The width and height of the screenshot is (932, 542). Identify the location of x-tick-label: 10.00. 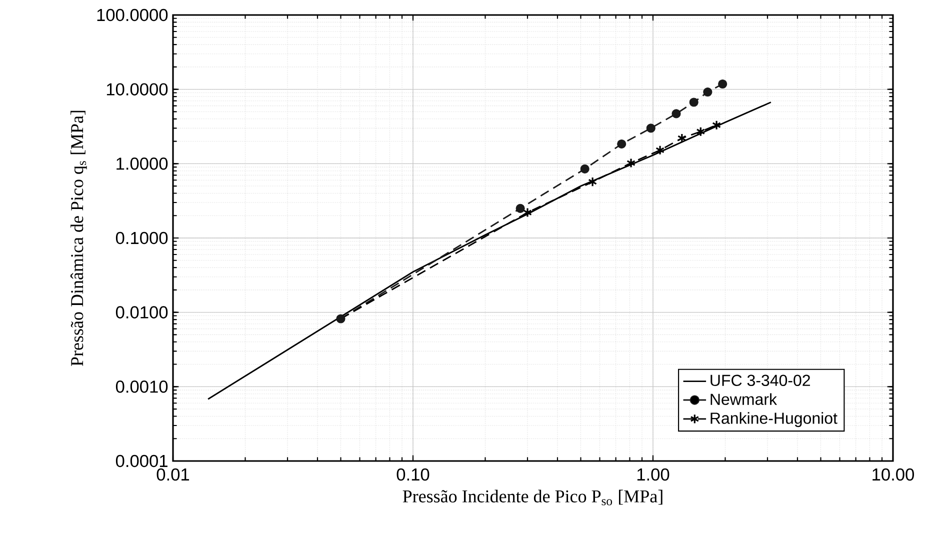
(893, 474).